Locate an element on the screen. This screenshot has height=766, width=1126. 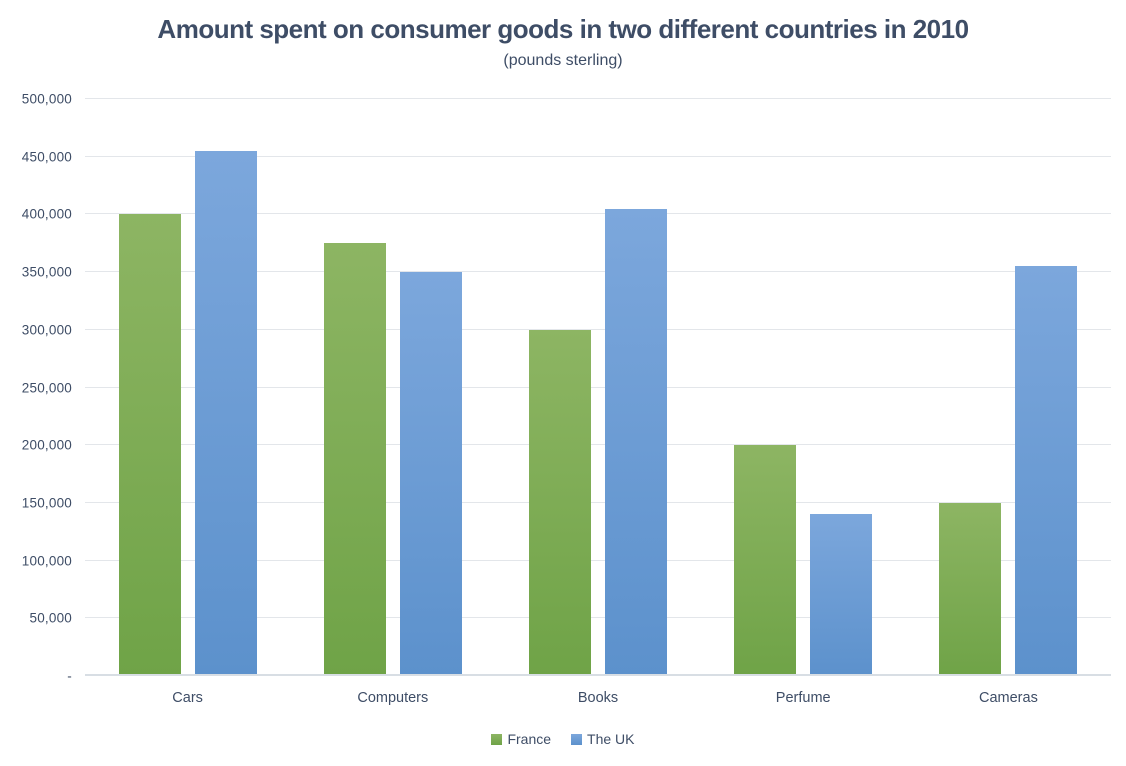
x-axis-line is located at coordinates (598, 675).